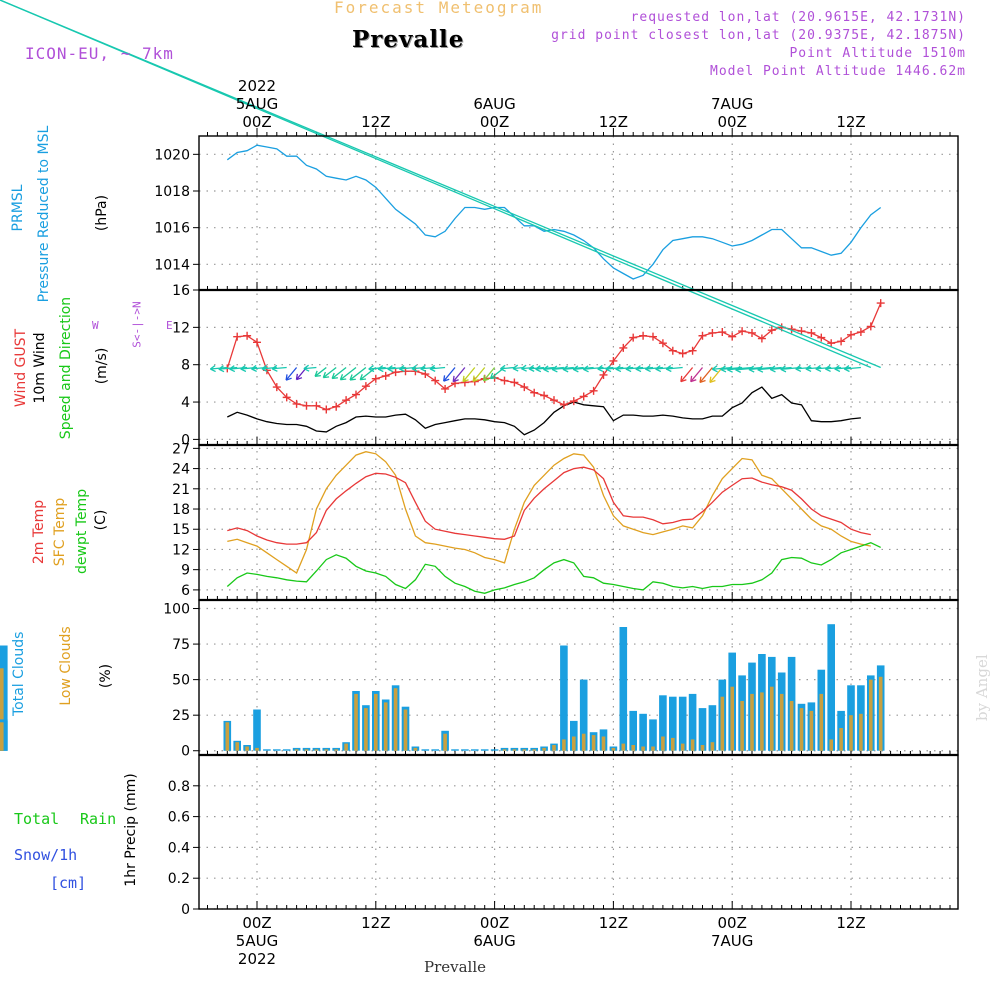 This screenshot has height=1000, width=1000. I want to click on wind-10m-line, so click(544, 411).